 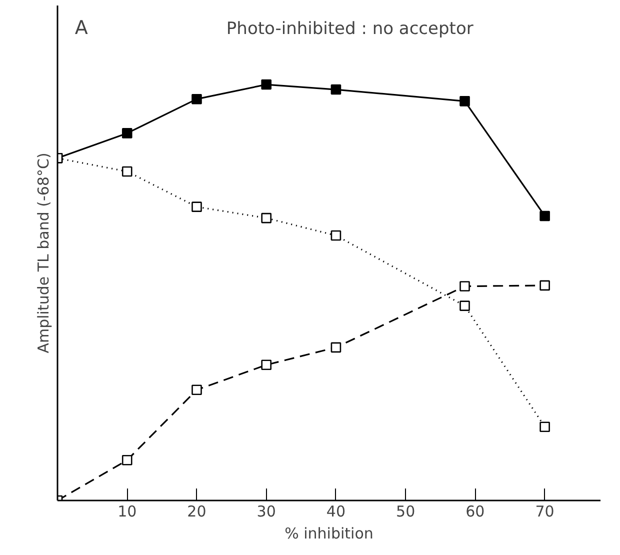 I want to click on x-tick-label: 50, so click(x=406, y=511).